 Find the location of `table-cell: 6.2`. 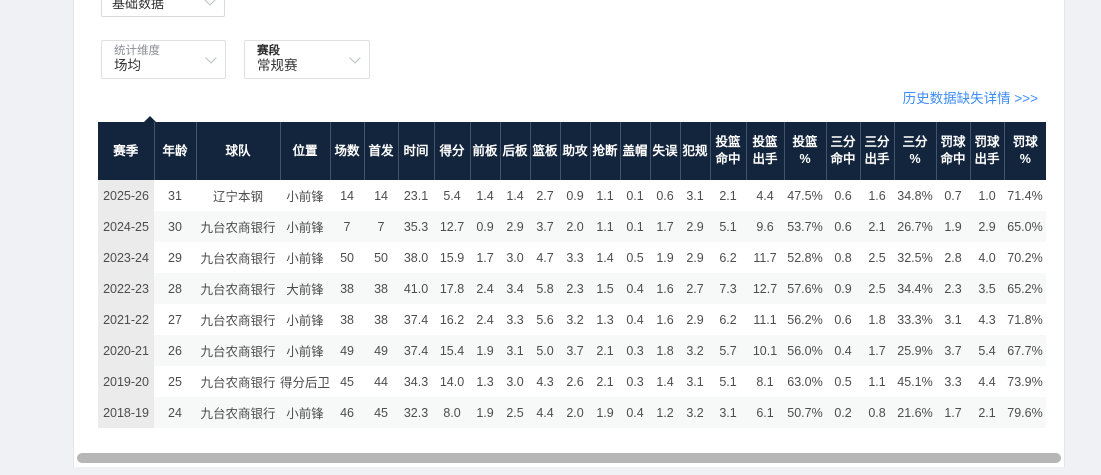

table-cell: 6.2 is located at coordinates (728, 319).